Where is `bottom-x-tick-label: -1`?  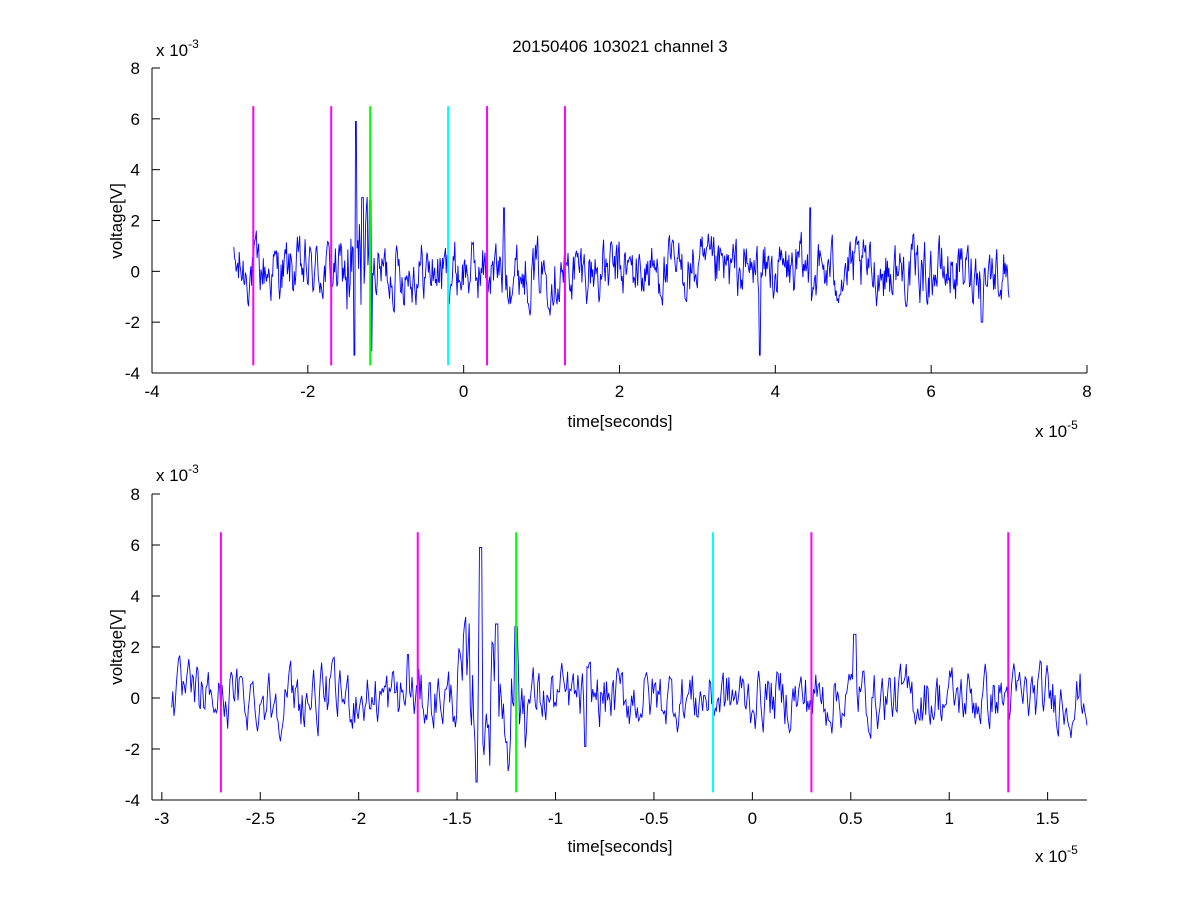
bottom-x-tick-label: -1 is located at coordinates (555, 818).